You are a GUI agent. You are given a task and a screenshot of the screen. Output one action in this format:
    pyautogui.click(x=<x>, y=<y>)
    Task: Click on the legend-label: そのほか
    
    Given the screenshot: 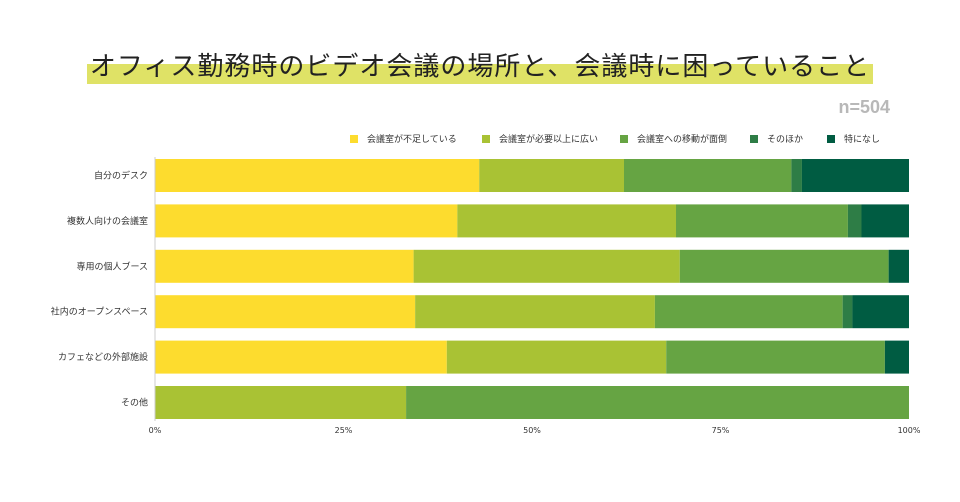 What is the action you would take?
    pyautogui.click(x=785, y=140)
    